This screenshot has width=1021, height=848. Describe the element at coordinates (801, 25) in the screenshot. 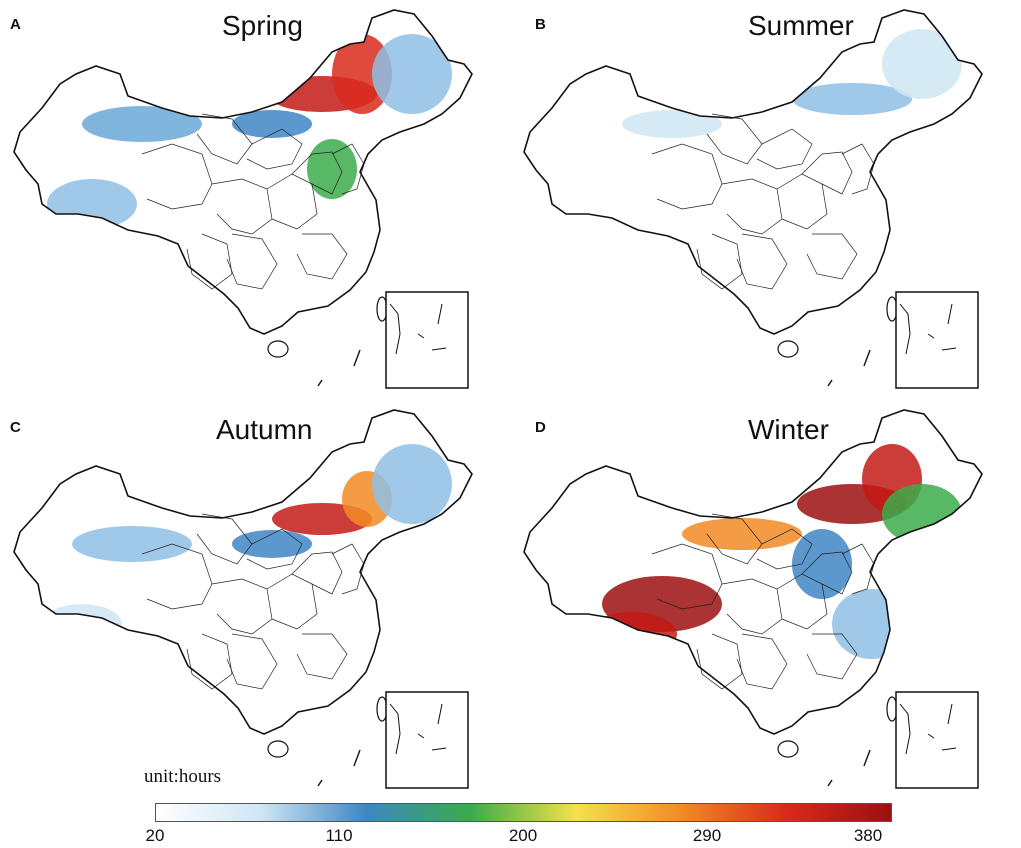

I see `panel-title: Summer` at that location.